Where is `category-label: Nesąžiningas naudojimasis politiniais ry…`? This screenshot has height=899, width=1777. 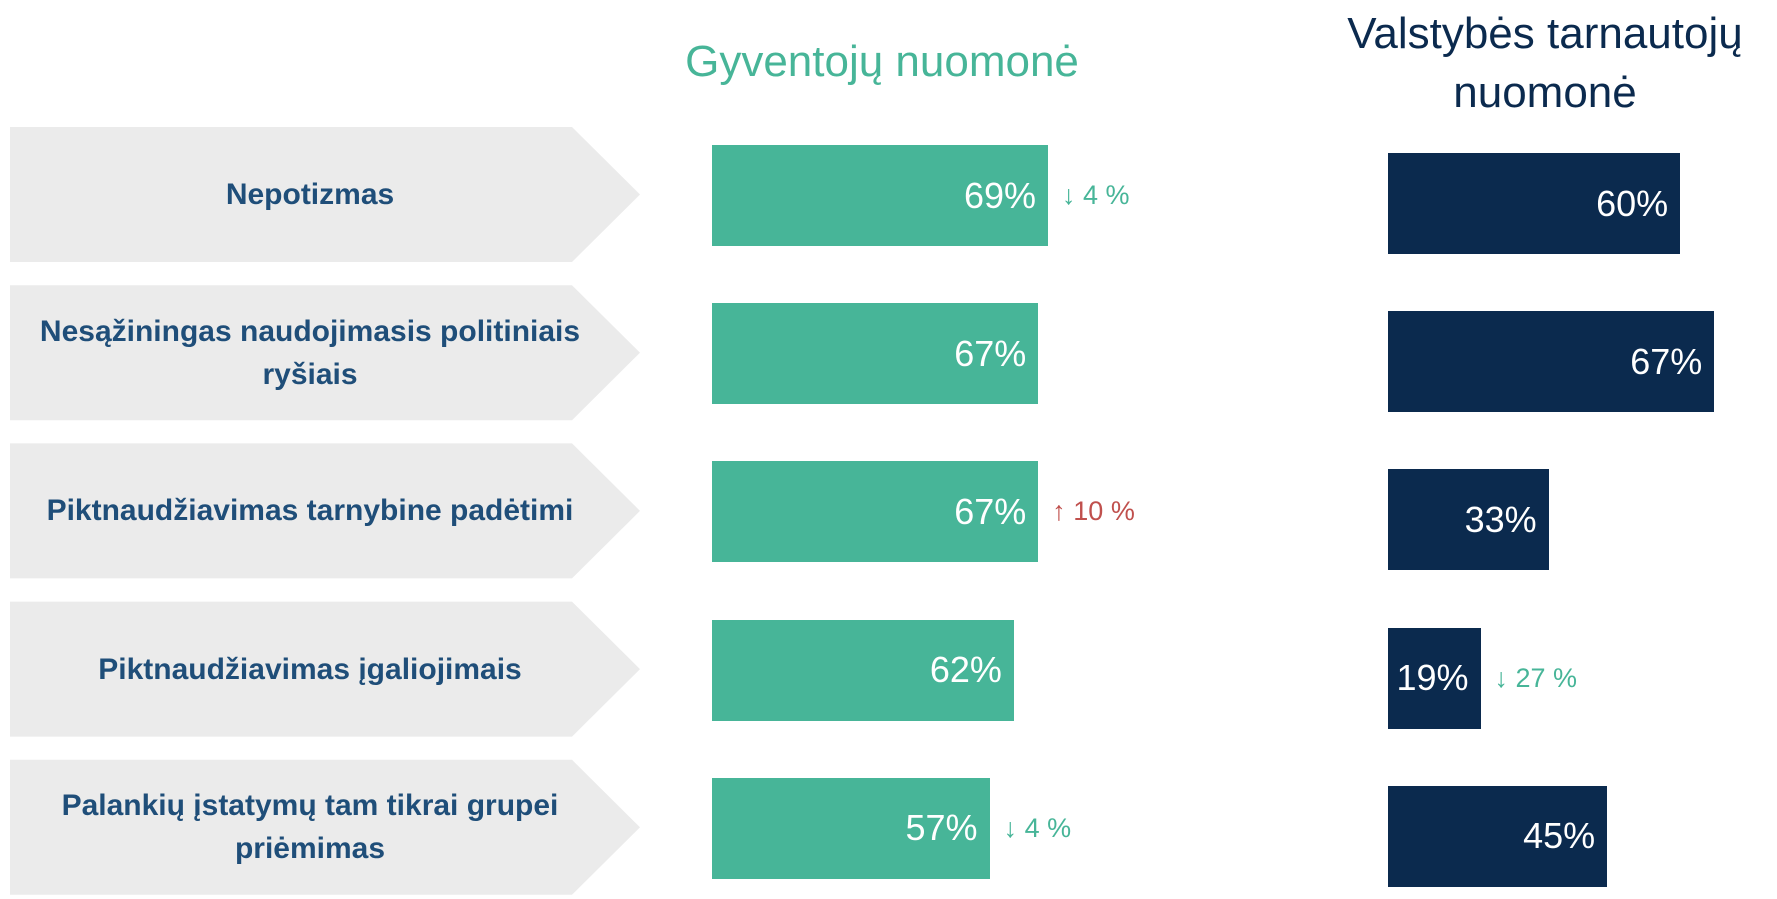 category-label: Nesąžiningas naudojimasis politiniais ry… is located at coordinates (310, 352).